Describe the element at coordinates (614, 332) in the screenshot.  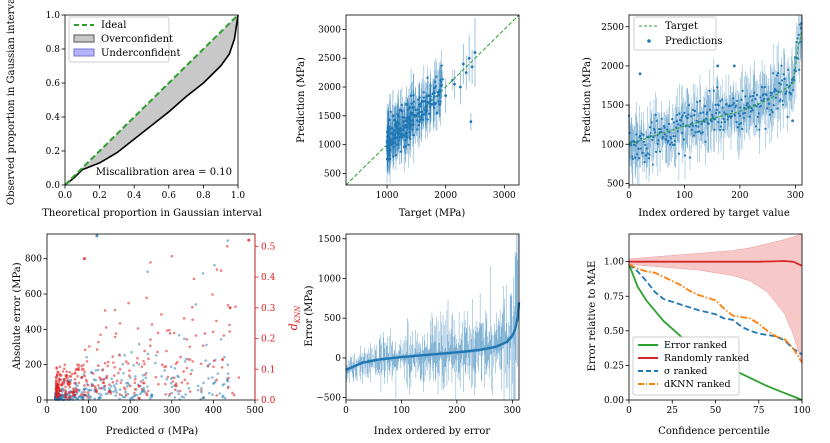
I see `y-tick-label: 0.50` at that location.